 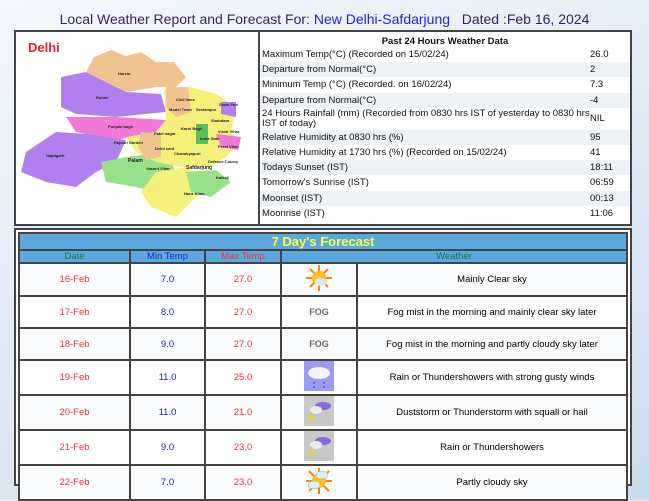 What do you see at coordinates (594, 100) in the screenshot?
I see `data-value: -4` at bounding box center [594, 100].